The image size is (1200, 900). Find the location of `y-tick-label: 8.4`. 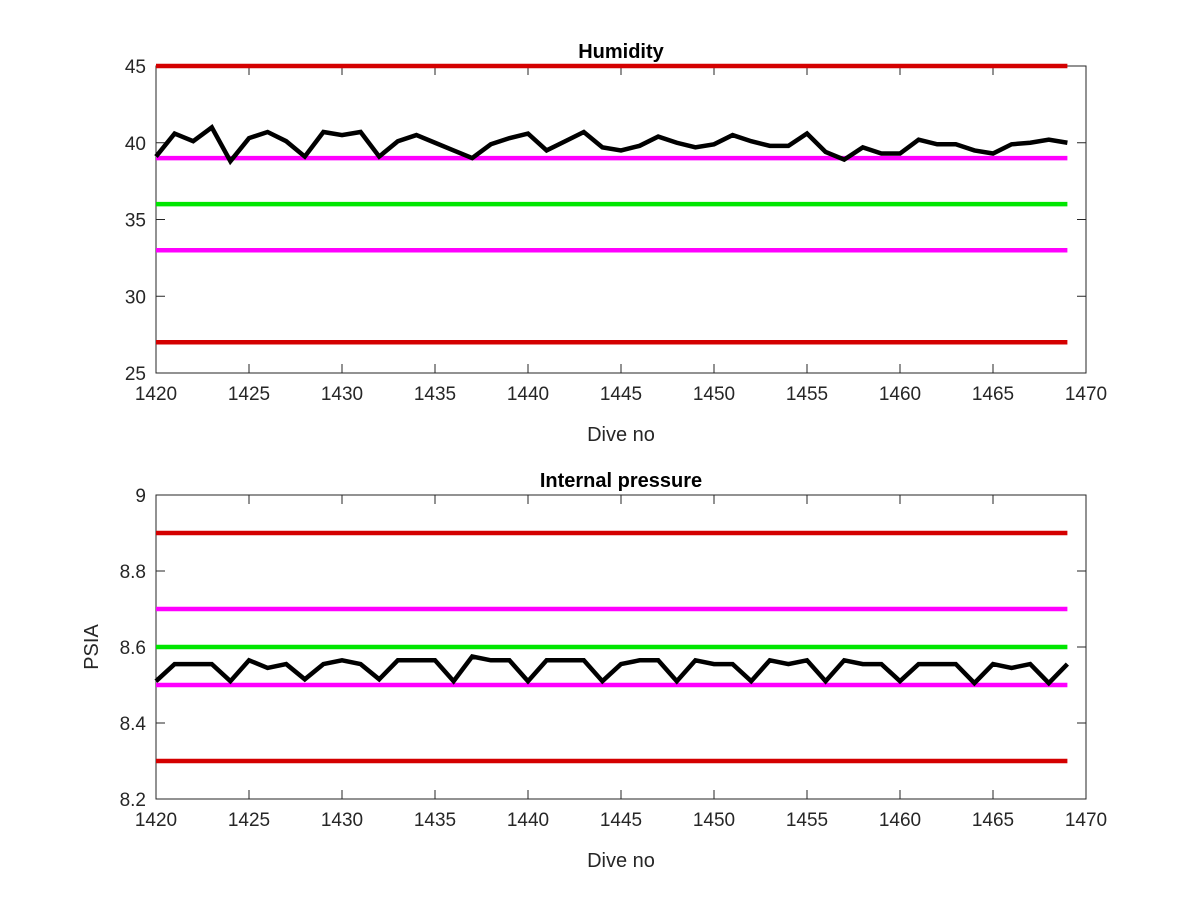

y-tick-label: 8.4 is located at coordinates (133, 724).